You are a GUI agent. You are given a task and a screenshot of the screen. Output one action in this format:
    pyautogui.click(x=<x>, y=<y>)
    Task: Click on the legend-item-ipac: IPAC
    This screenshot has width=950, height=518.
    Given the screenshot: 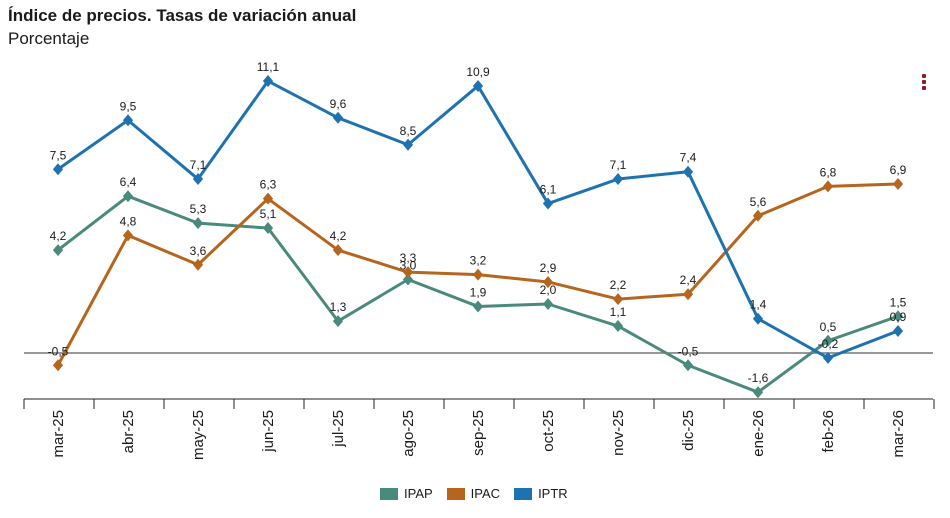 What is the action you would take?
    pyautogui.click(x=473, y=493)
    